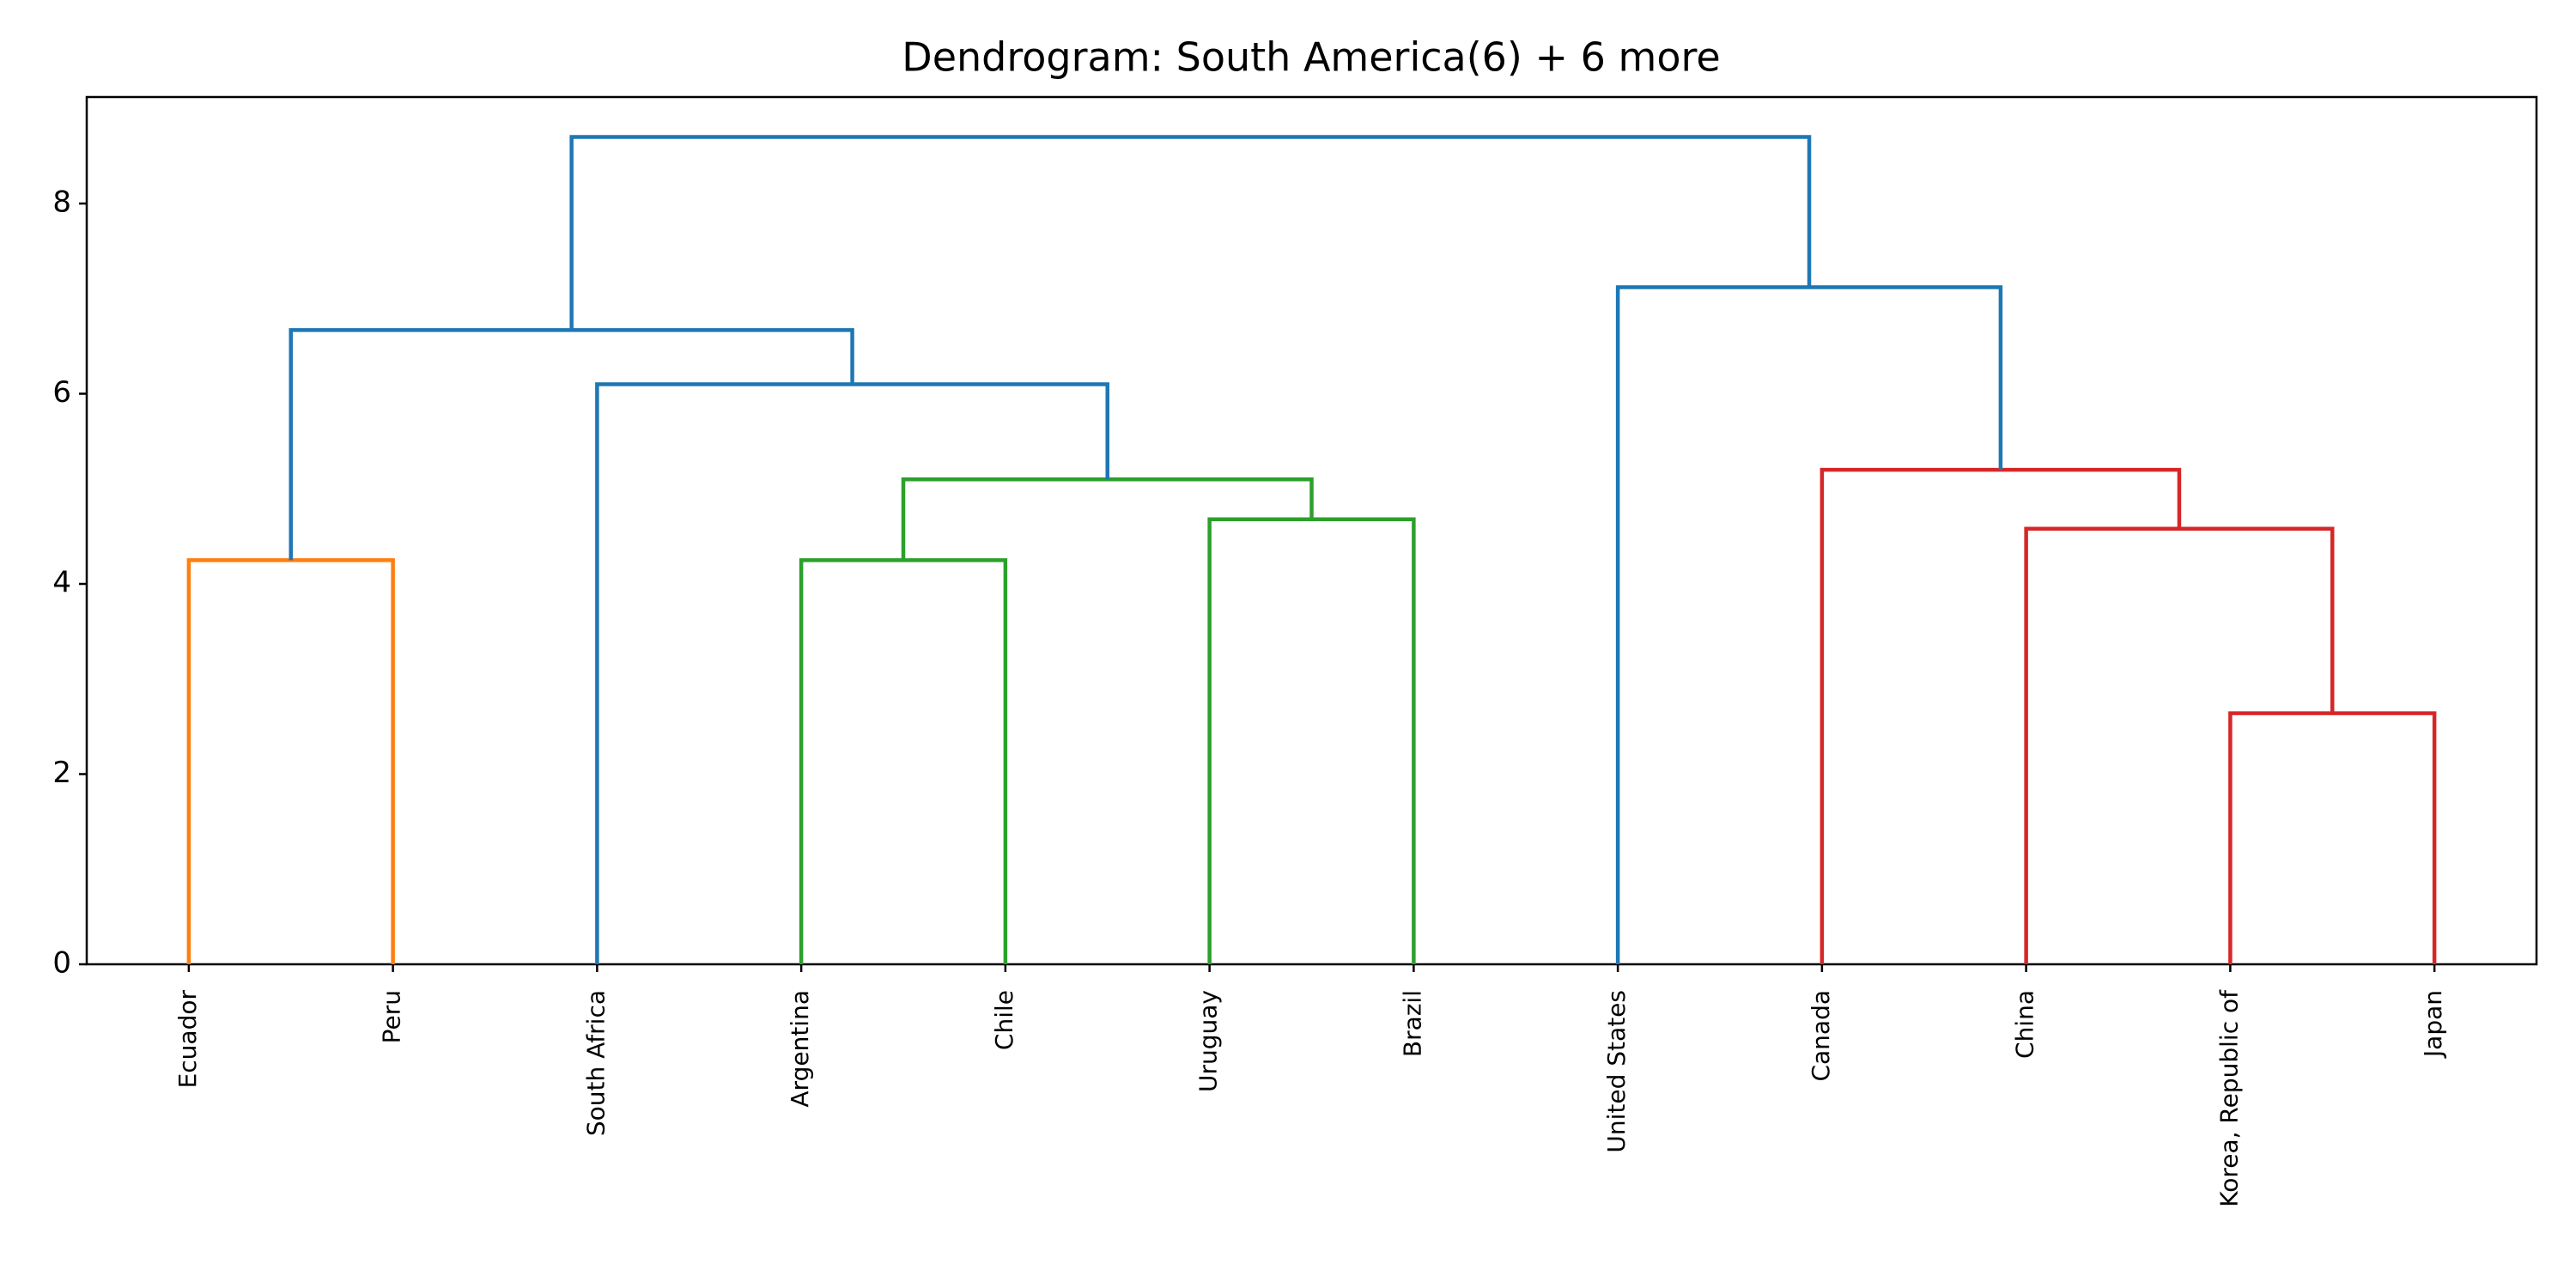 The width and height of the screenshot is (2576, 1288). Describe the element at coordinates (61, 583) in the screenshot. I see `y-tick-label: 4` at that location.